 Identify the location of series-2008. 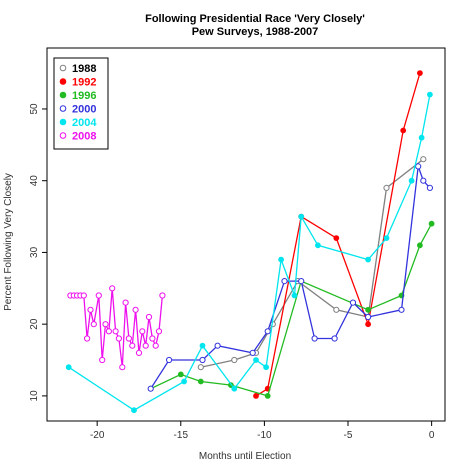
(116, 328).